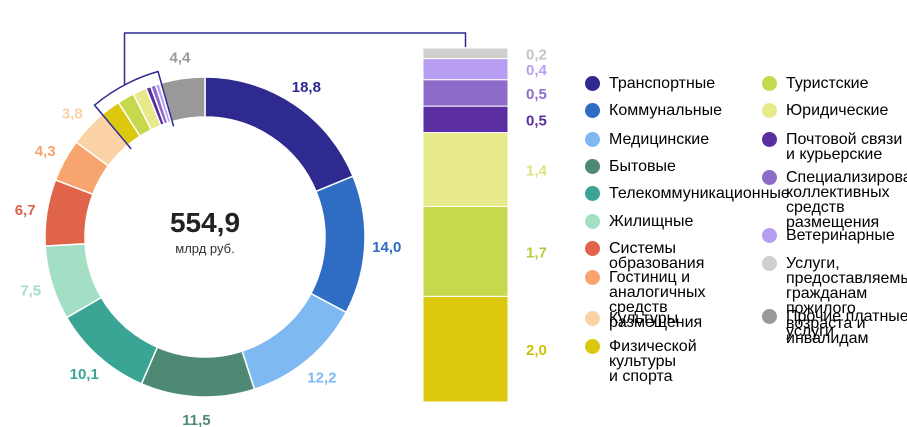 Image resolution: width=907 pixels, height=427 pixels. I want to click on legend-label: Физической культуры и спорта, so click(653, 361).